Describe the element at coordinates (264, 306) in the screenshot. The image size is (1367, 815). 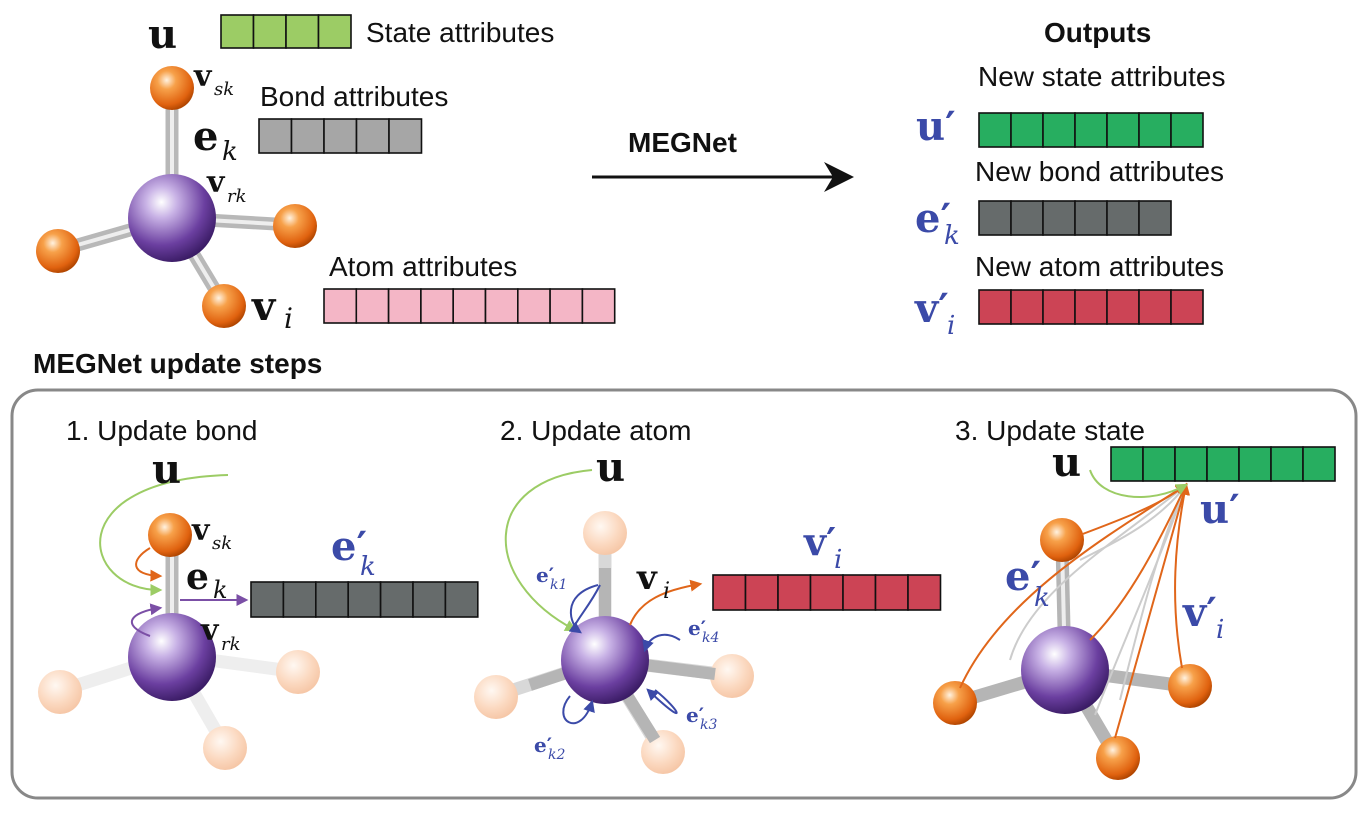
I see `atom-symbol: v` at that location.